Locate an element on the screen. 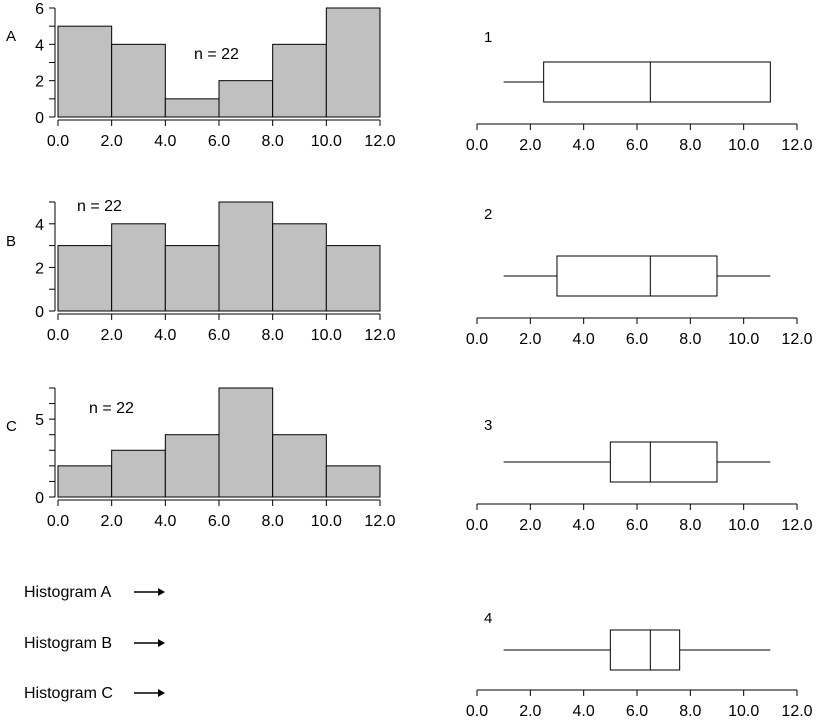  histogram-y-tick-label: 5 is located at coordinates (39, 420).